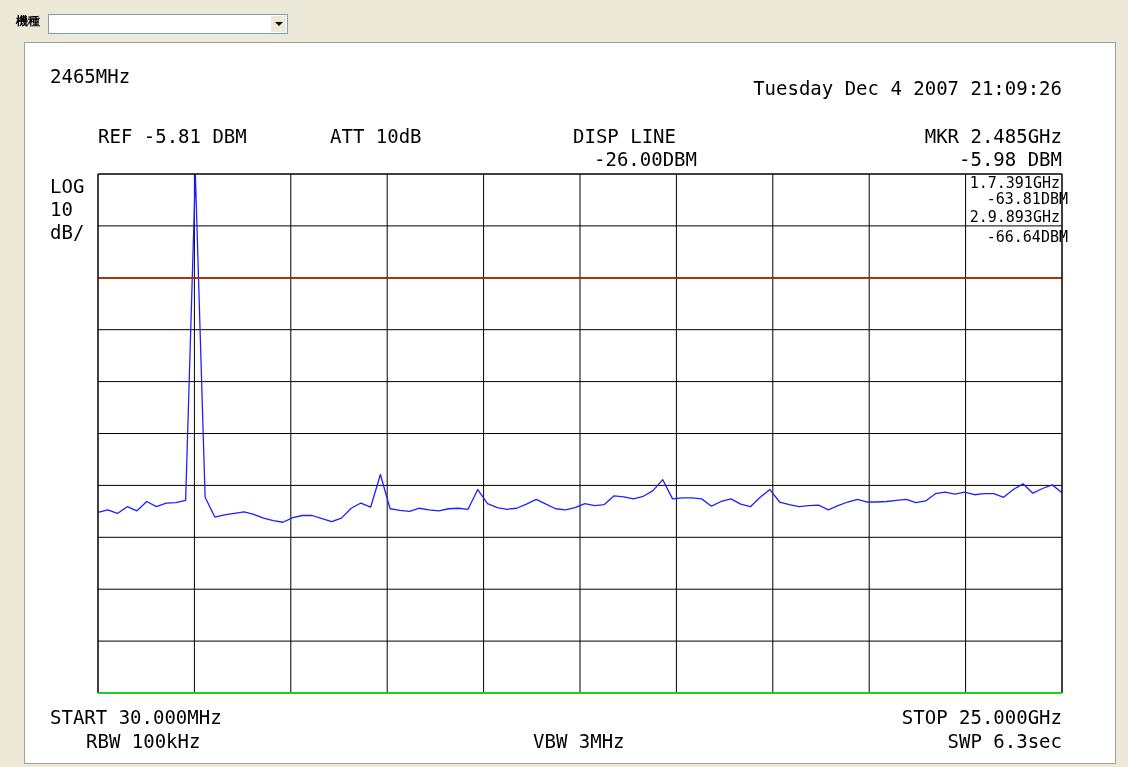 This screenshot has width=1128, height=767. Describe the element at coordinates (143, 741) in the screenshot. I see `text: RBW 100kHz` at that location.